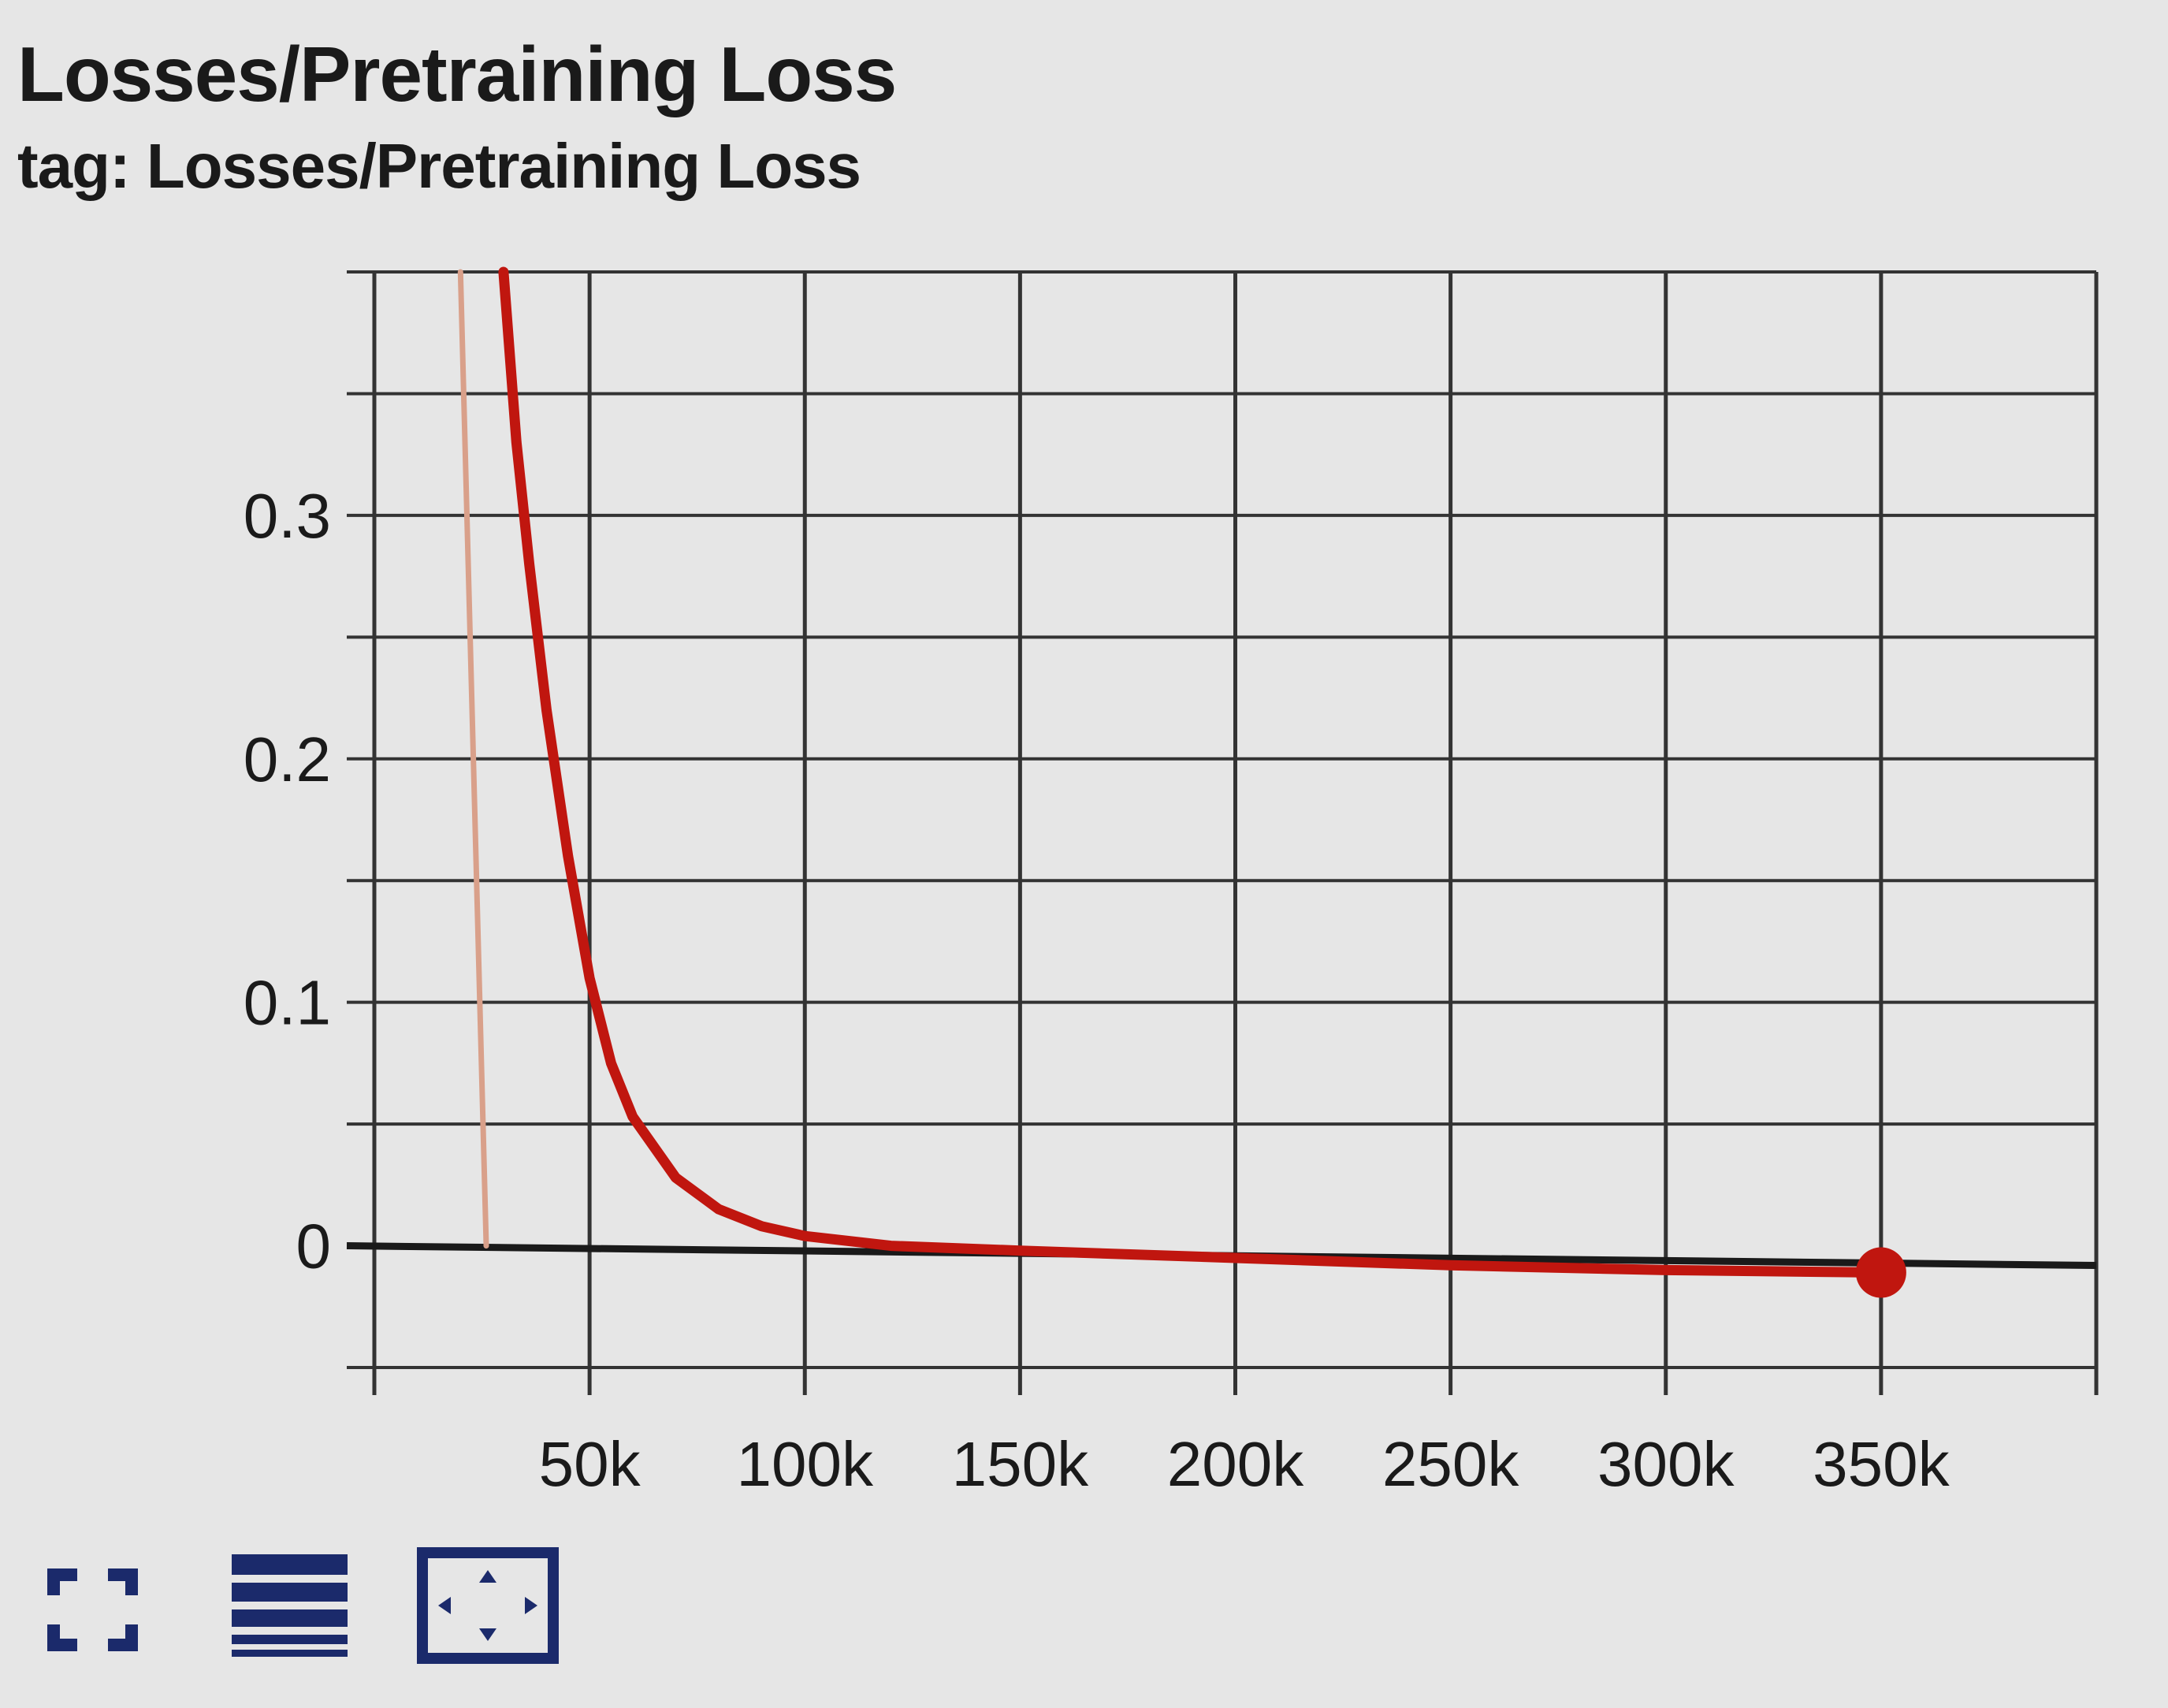 The image size is (2168, 1708). What do you see at coordinates (805, 1464) in the screenshot?
I see `x-tick-label: 100k` at bounding box center [805, 1464].